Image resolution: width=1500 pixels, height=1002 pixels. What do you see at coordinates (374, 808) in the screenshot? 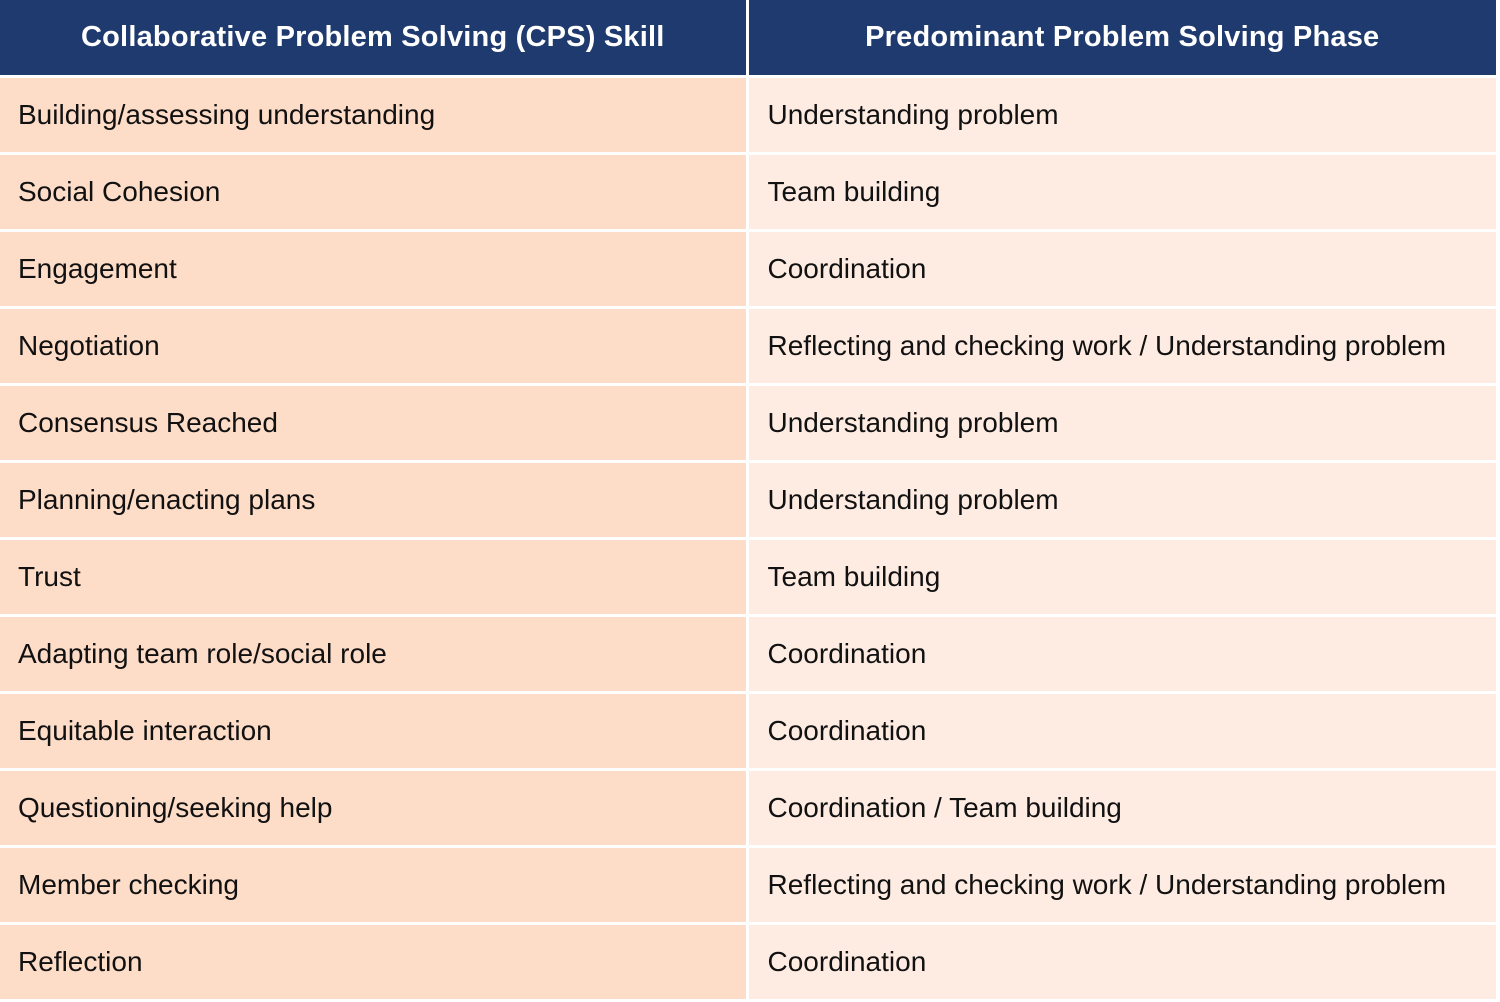
I see `skill-cell: Questioning/seeking help` at bounding box center [374, 808].